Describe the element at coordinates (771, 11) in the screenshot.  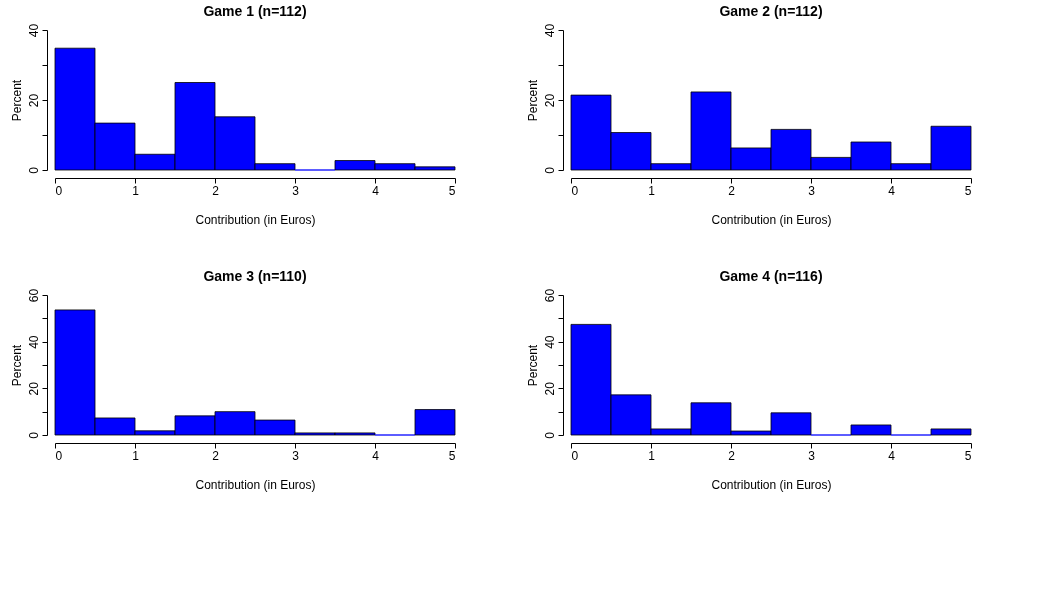
I see `chart-title: Game 2 (n=112)` at that location.